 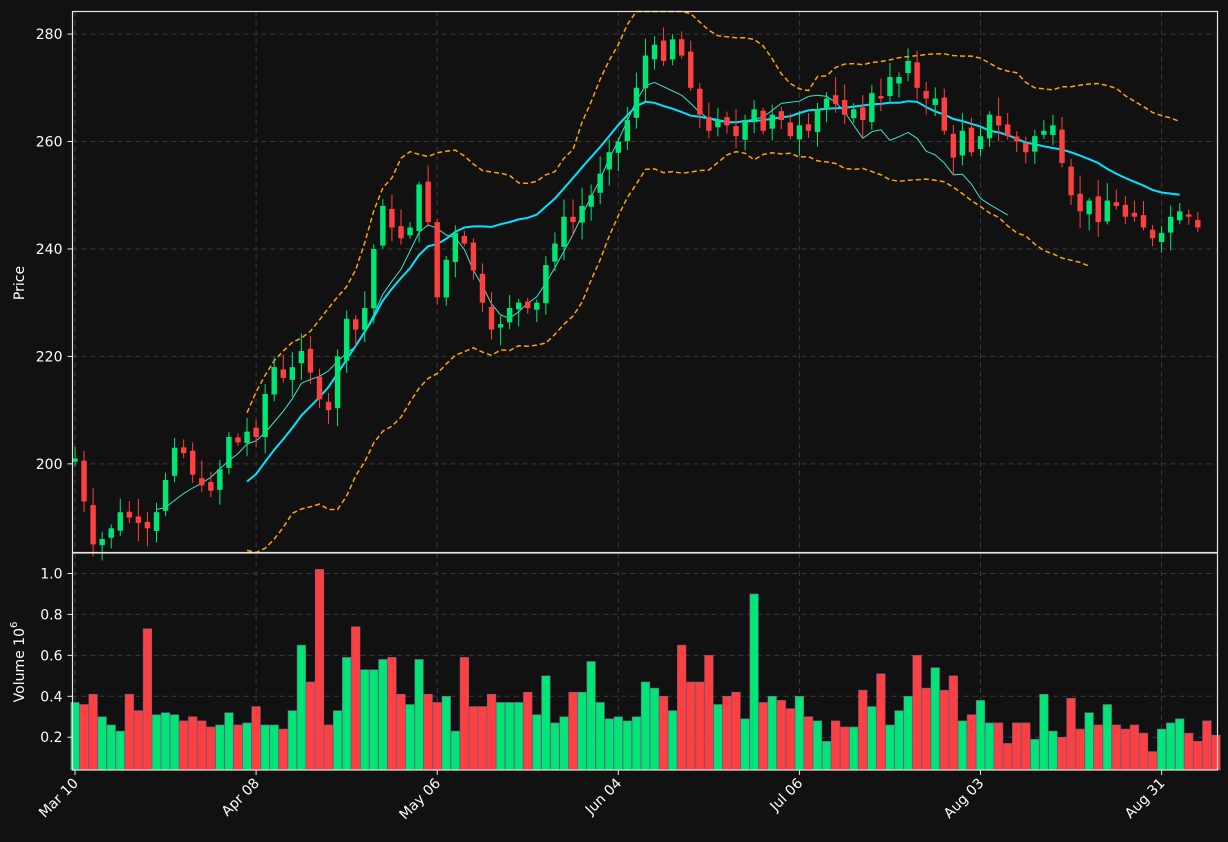 I want to click on volume-axis-title-power: 6, so click(x=14, y=625).